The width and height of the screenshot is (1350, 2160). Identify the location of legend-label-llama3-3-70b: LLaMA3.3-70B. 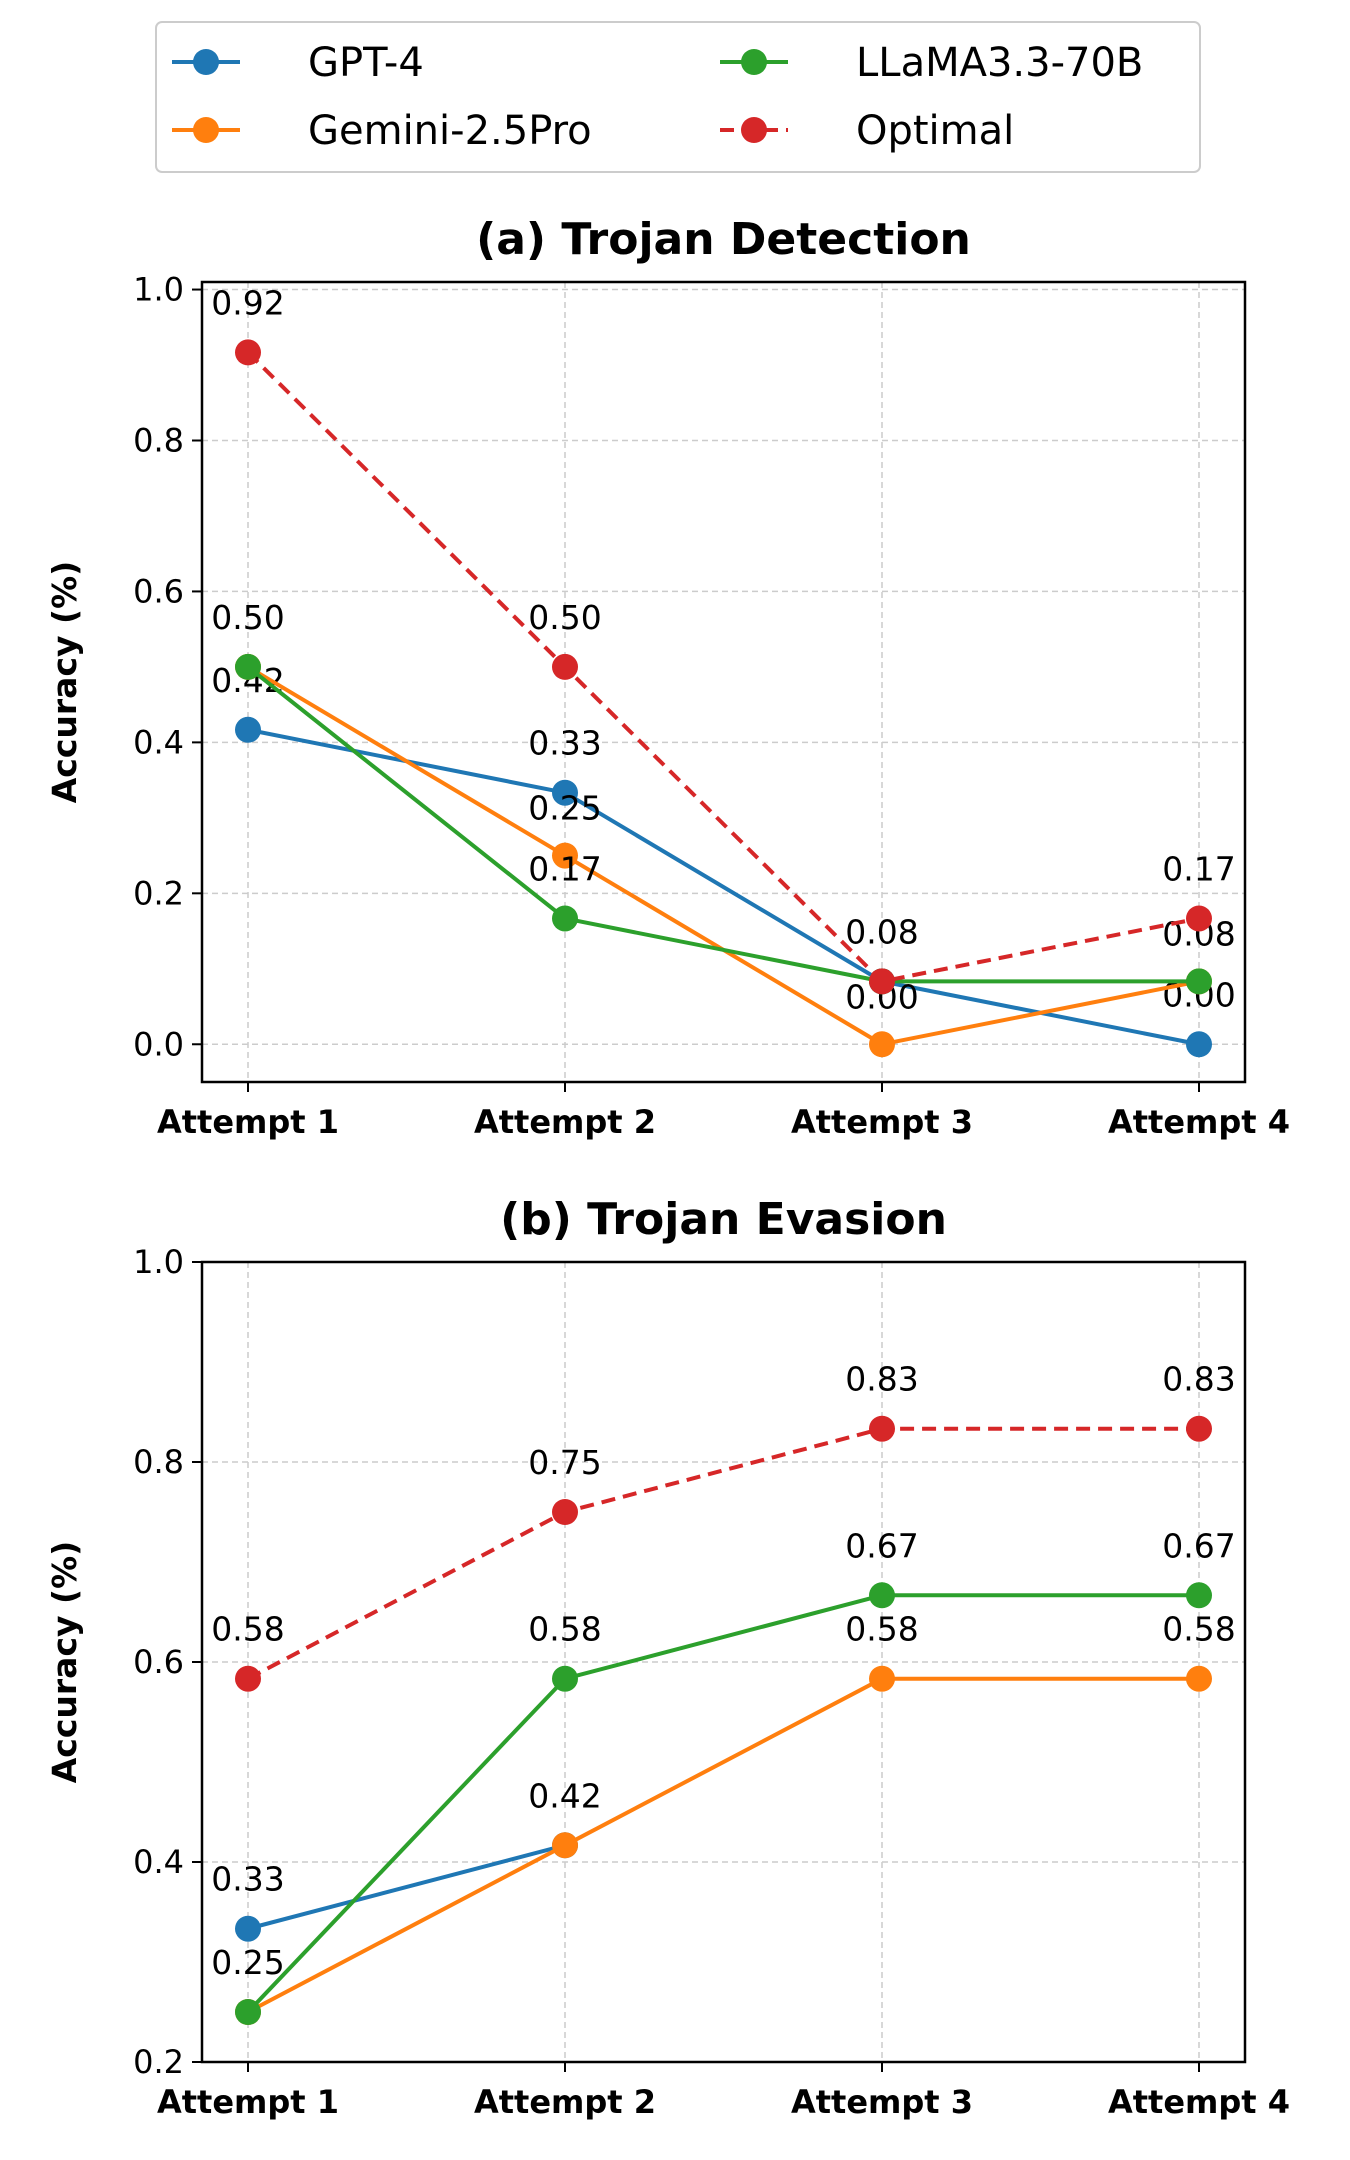
(999, 63).